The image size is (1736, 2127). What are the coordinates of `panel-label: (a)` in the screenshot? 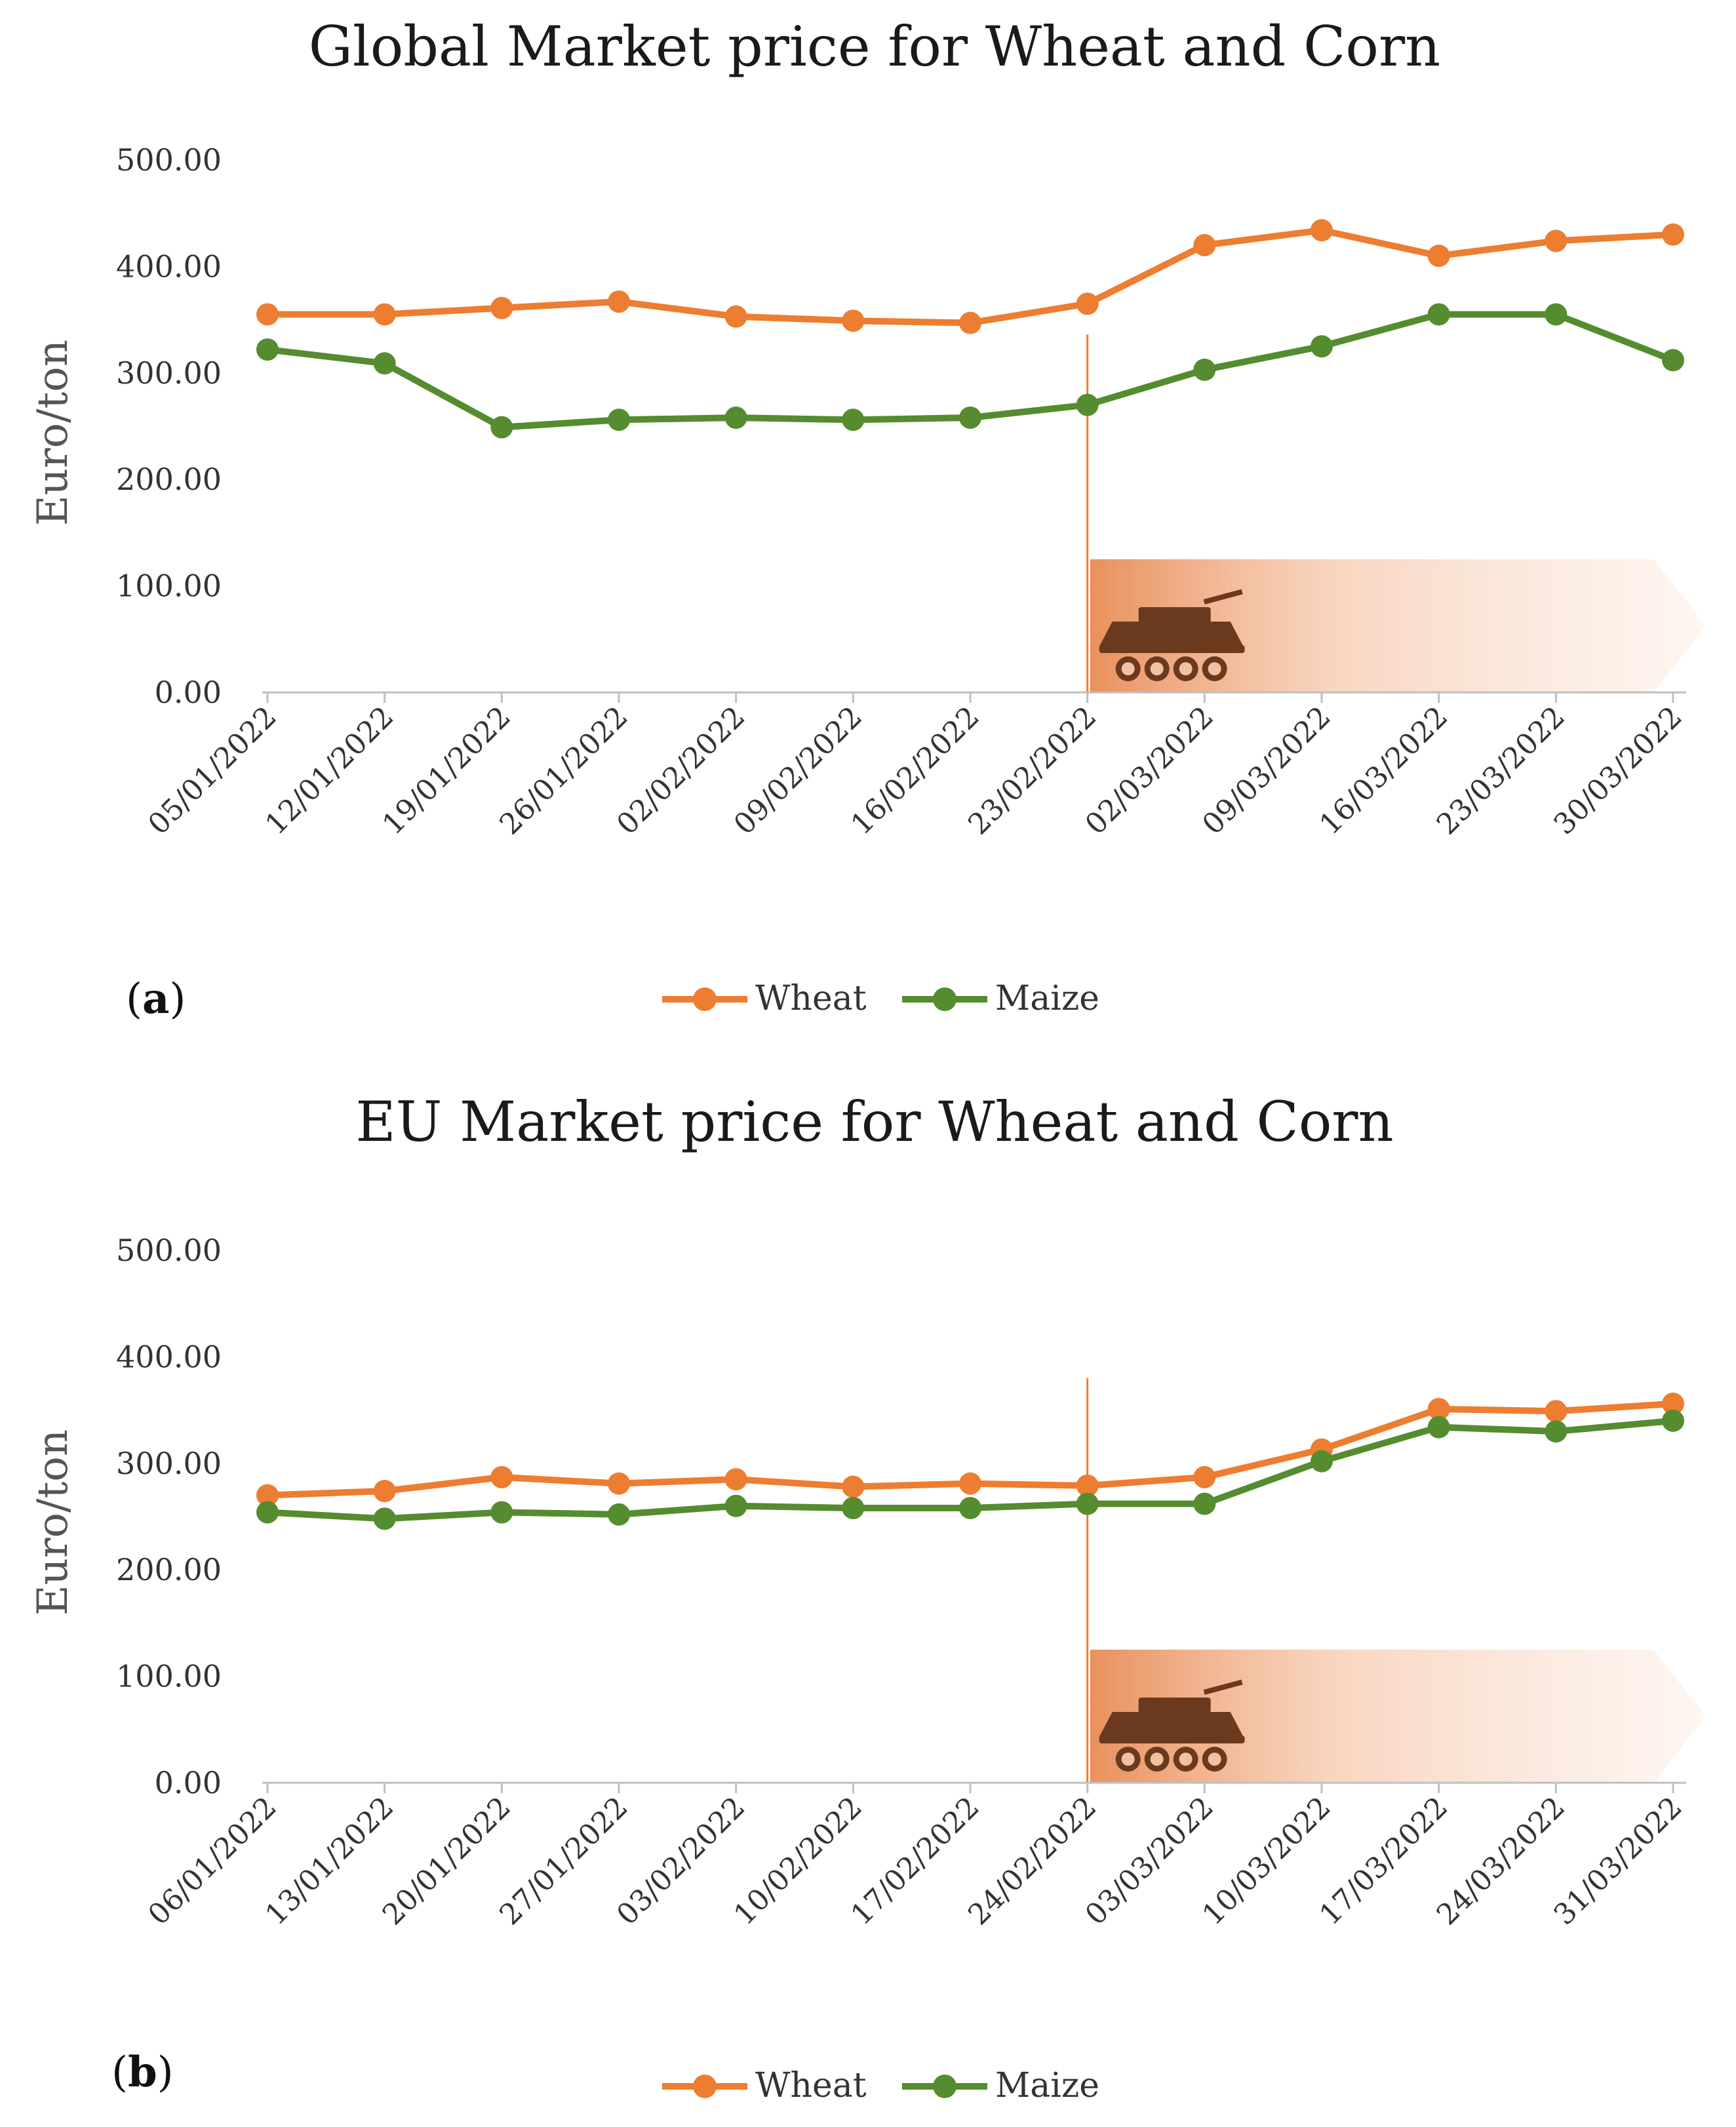 It's located at (156, 999).